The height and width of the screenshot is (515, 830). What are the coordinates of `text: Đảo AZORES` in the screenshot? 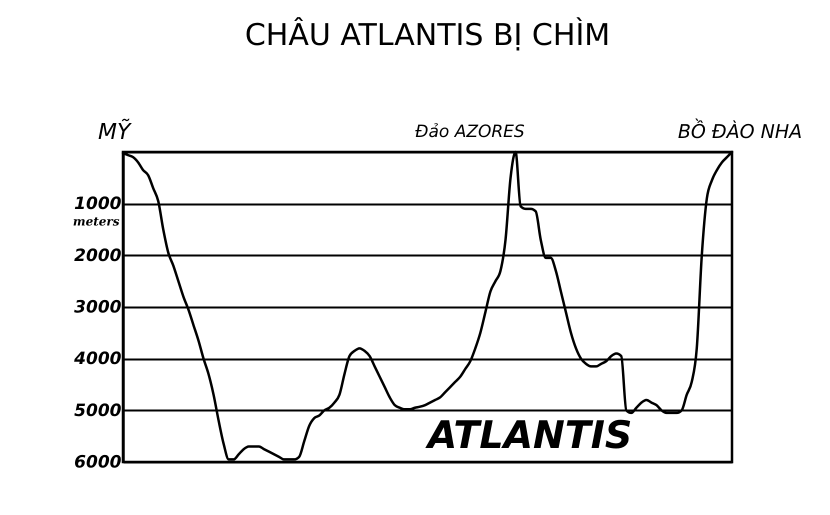 It's located at (470, 132).